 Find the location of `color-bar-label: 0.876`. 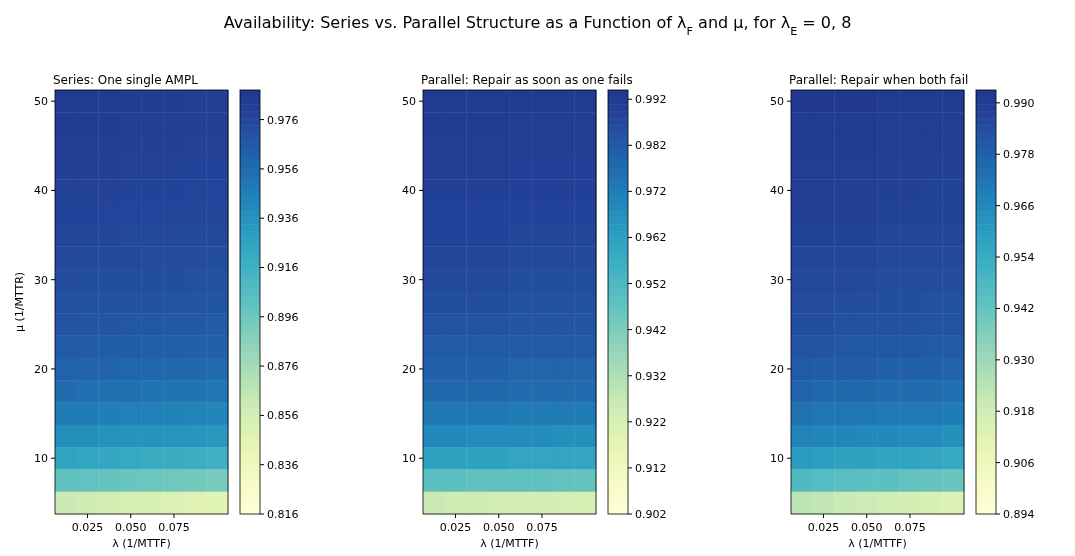

color-bar-label: 0.876 is located at coordinates (283, 367).